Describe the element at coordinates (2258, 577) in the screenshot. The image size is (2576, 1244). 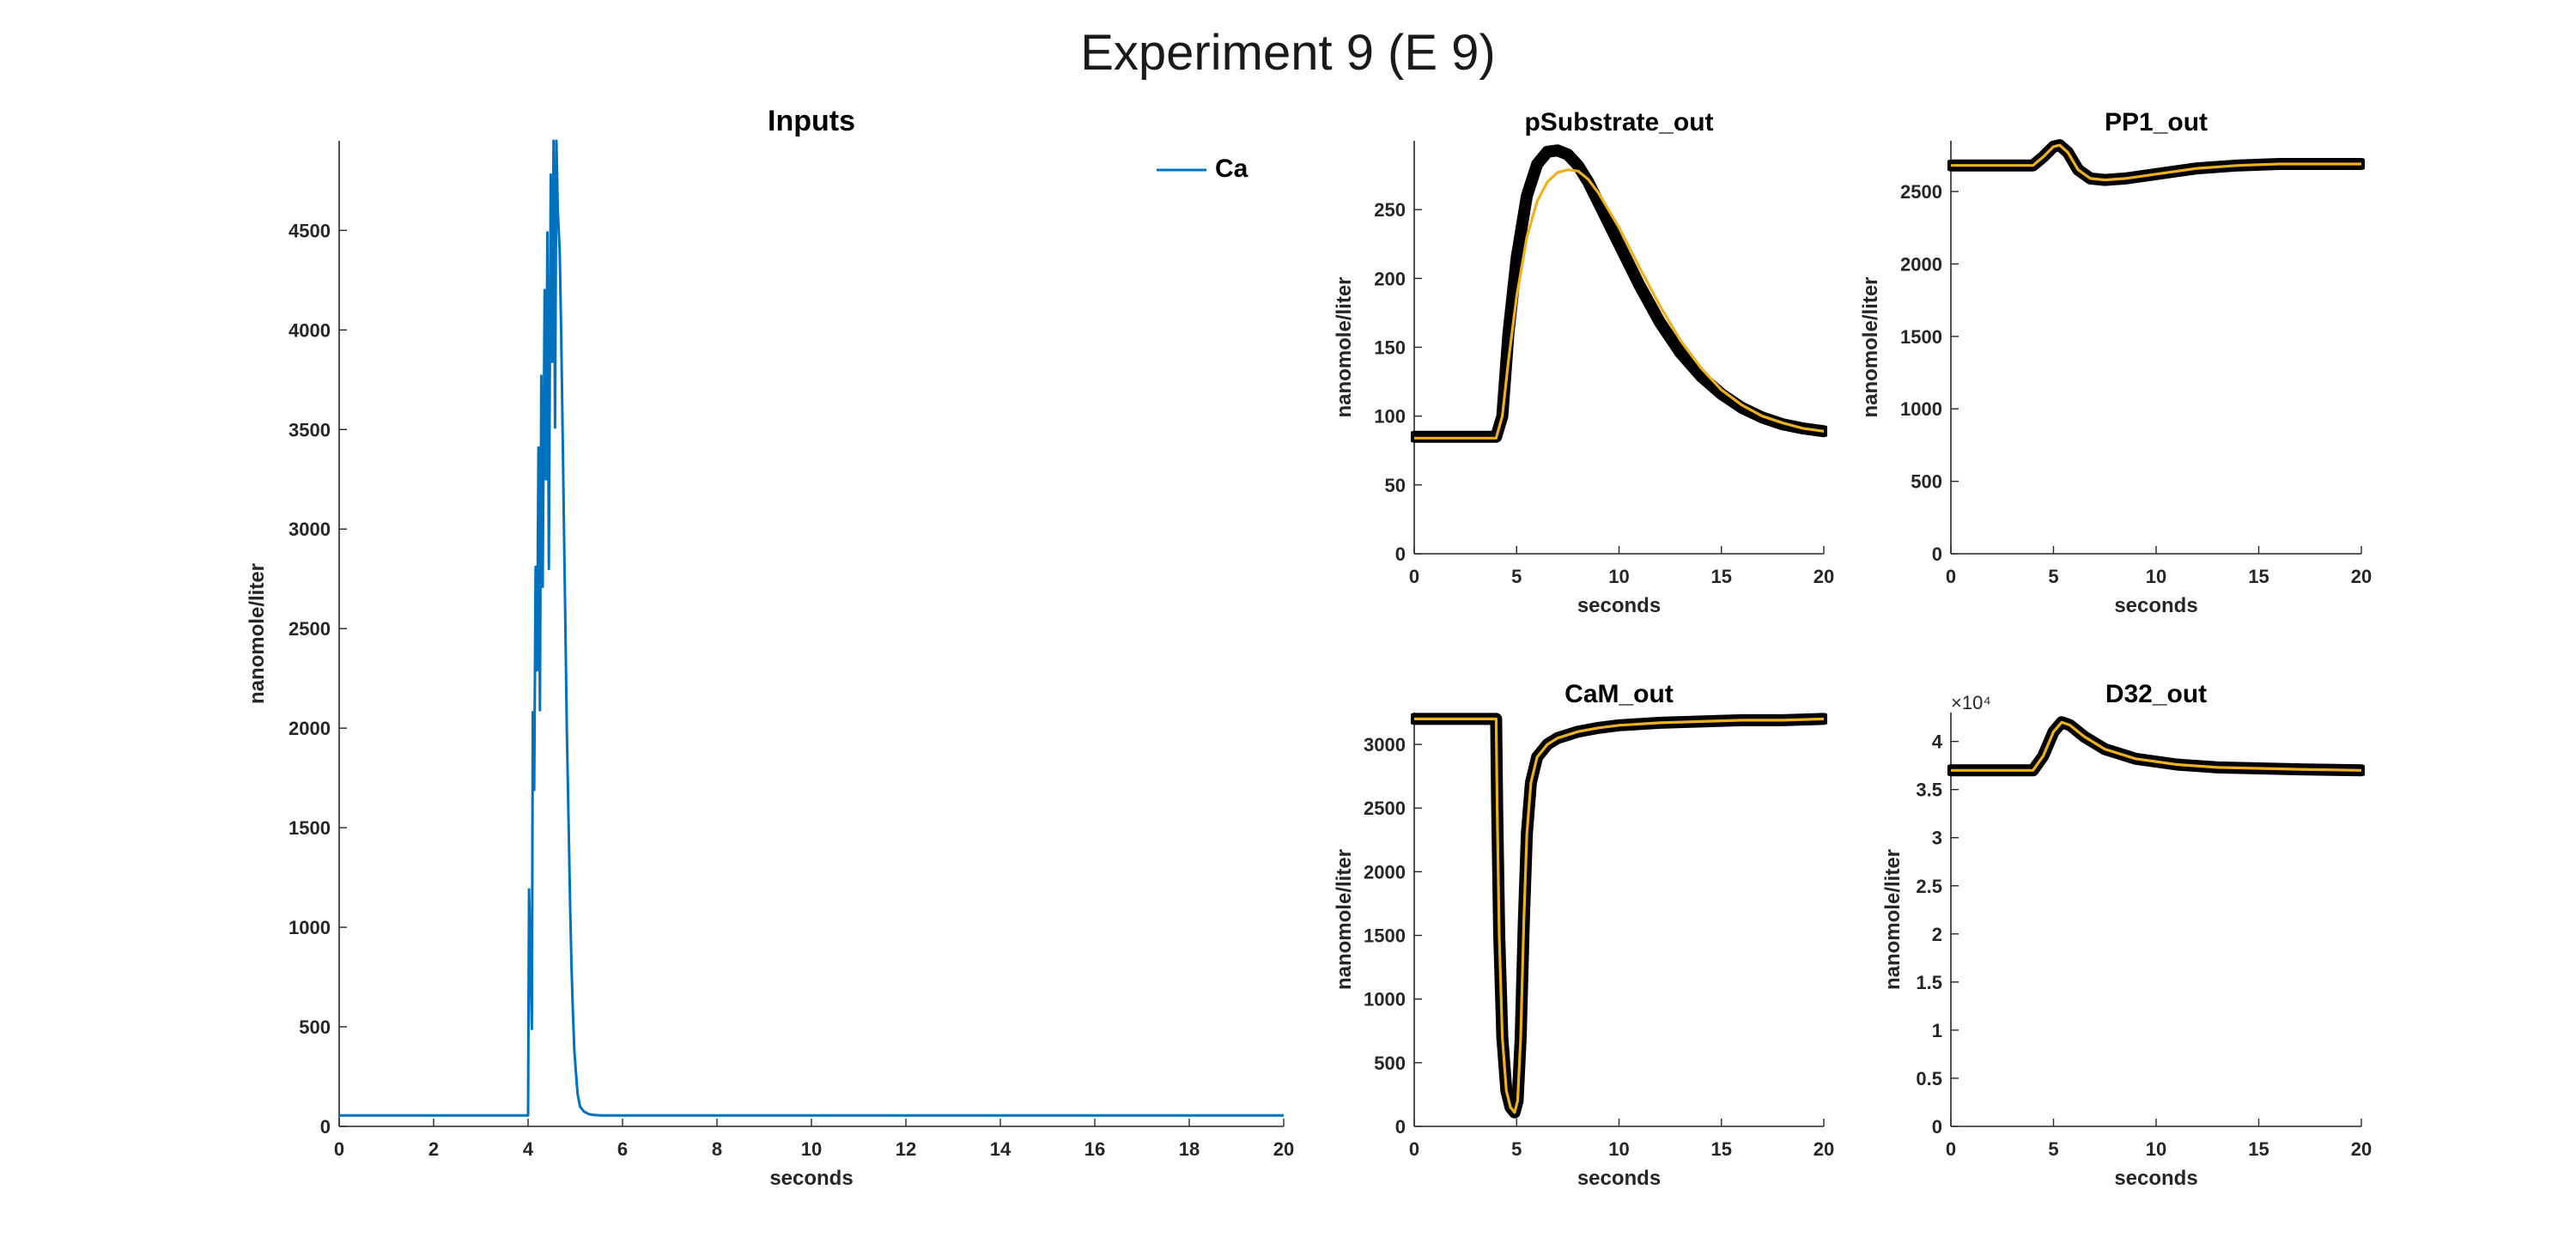
I see `pp1-x-tick-label: 15` at that location.